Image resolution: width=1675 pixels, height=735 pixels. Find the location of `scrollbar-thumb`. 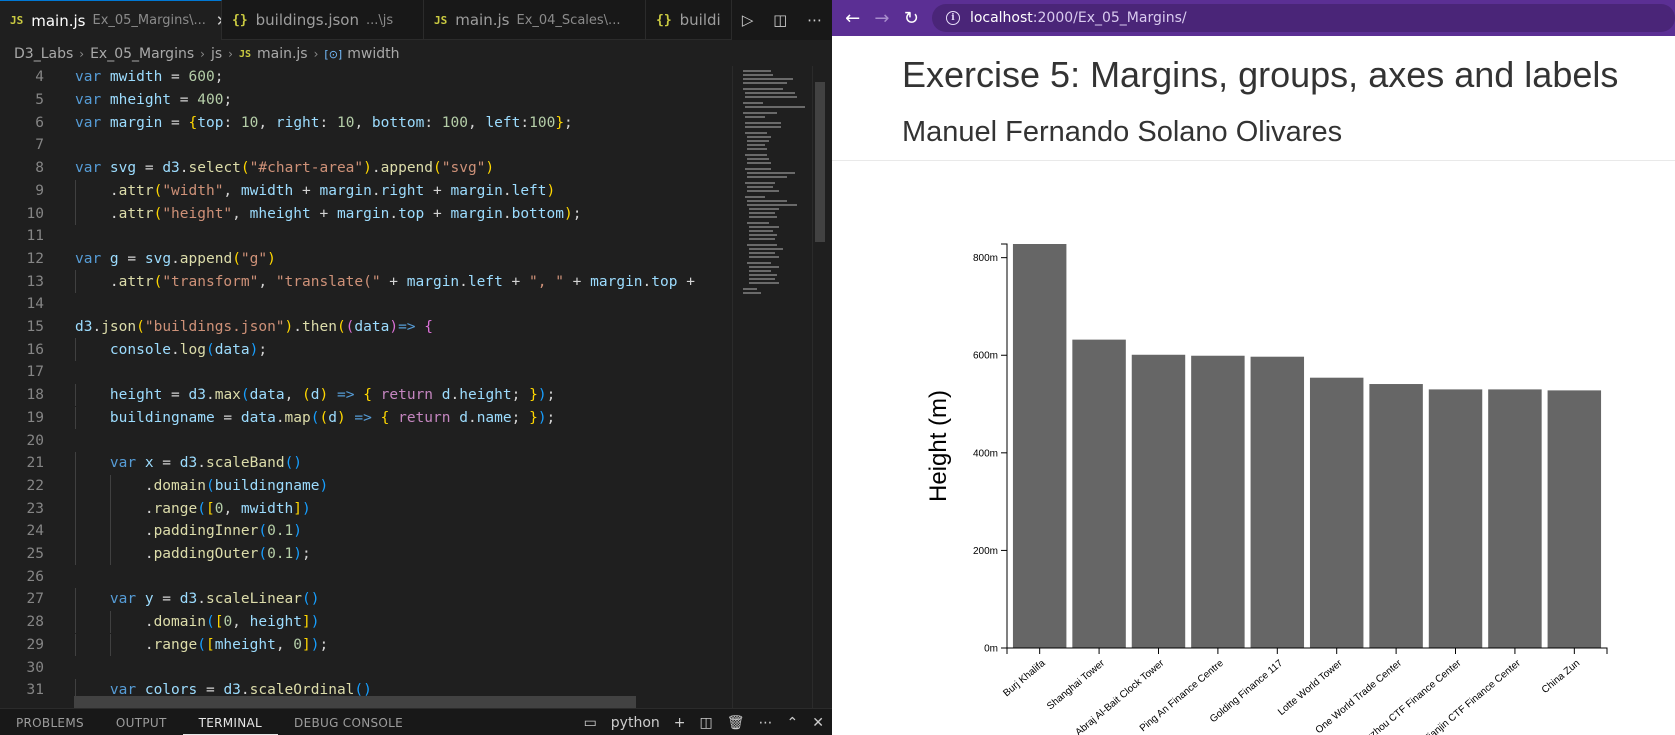

scrollbar-thumb is located at coordinates (820, 162).